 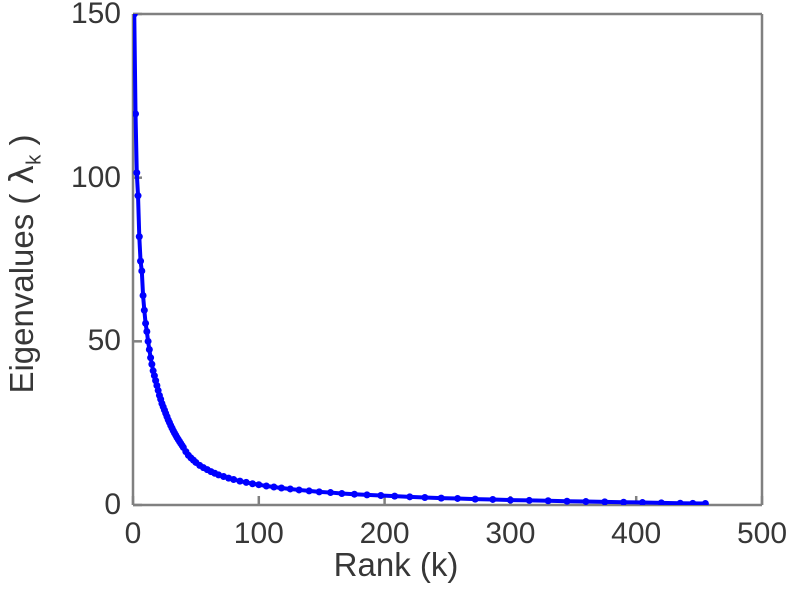 What do you see at coordinates (510, 533) in the screenshot?
I see `x-tick-label: 300` at bounding box center [510, 533].